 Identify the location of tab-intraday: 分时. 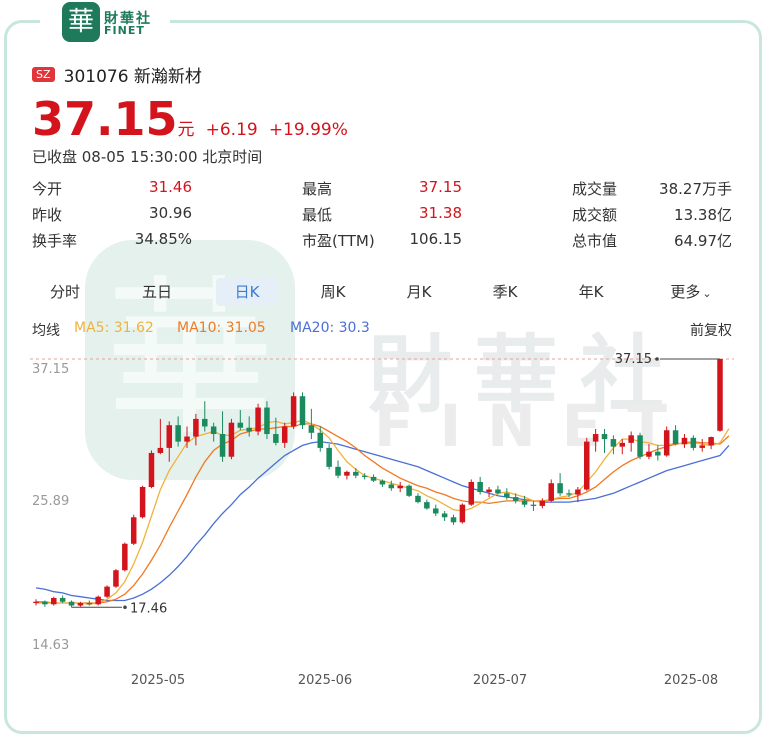
(64, 292).